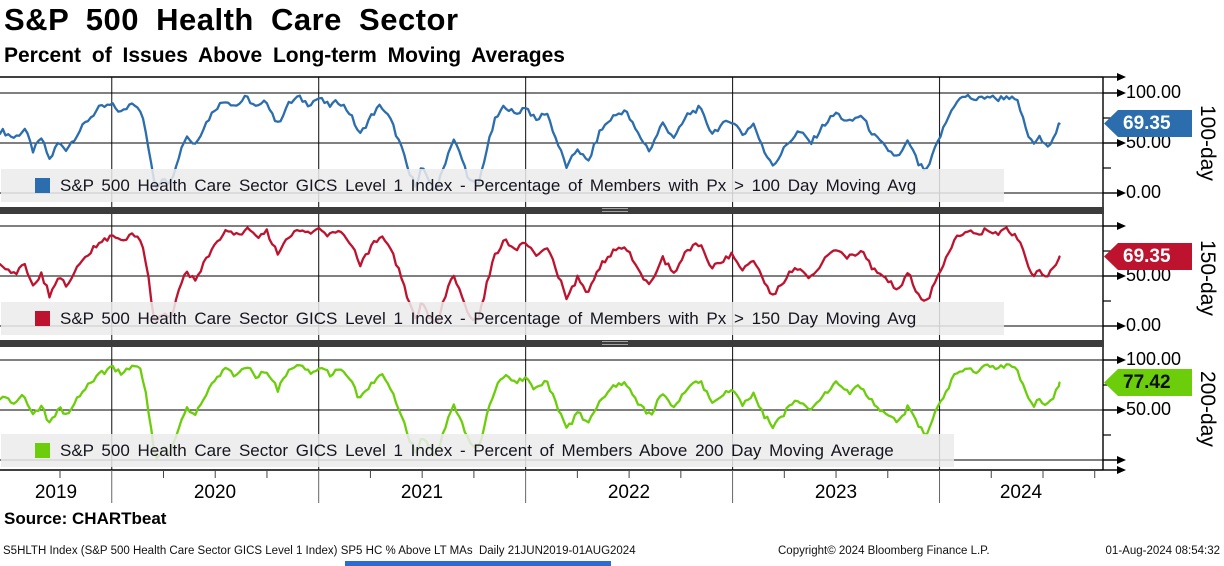 This screenshot has height=566, width=1224. What do you see at coordinates (215, 492) in the screenshot?
I see `x-year-label: 2020` at bounding box center [215, 492].